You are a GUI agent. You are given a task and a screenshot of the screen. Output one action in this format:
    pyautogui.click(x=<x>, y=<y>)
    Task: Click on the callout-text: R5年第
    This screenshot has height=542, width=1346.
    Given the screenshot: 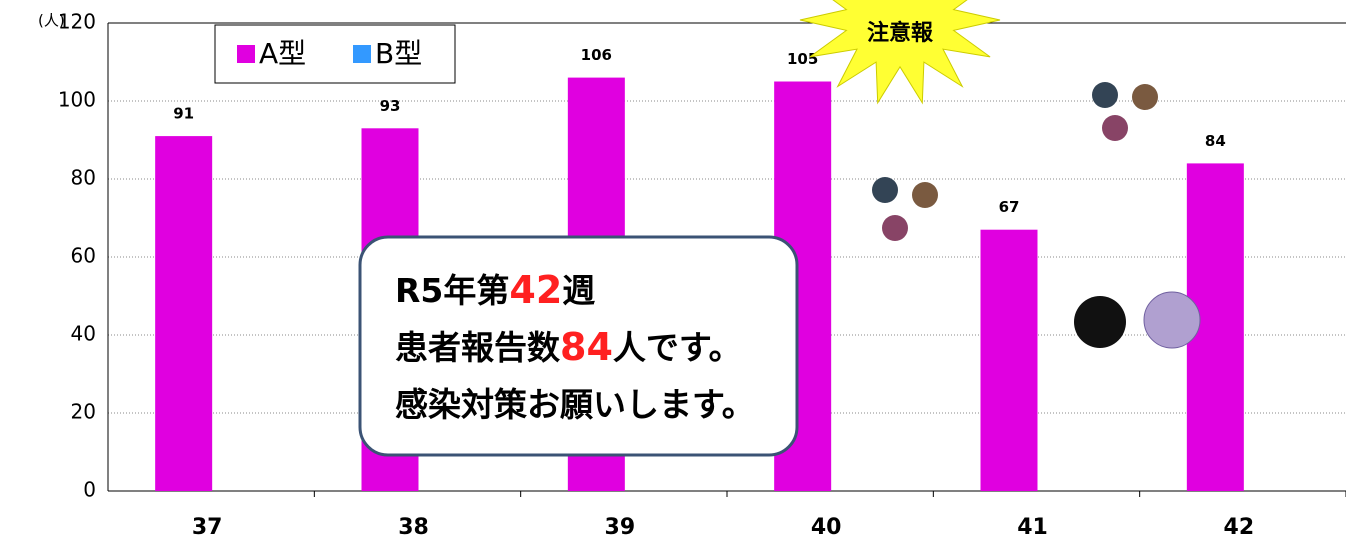 What is the action you would take?
    pyautogui.click(x=452, y=290)
    